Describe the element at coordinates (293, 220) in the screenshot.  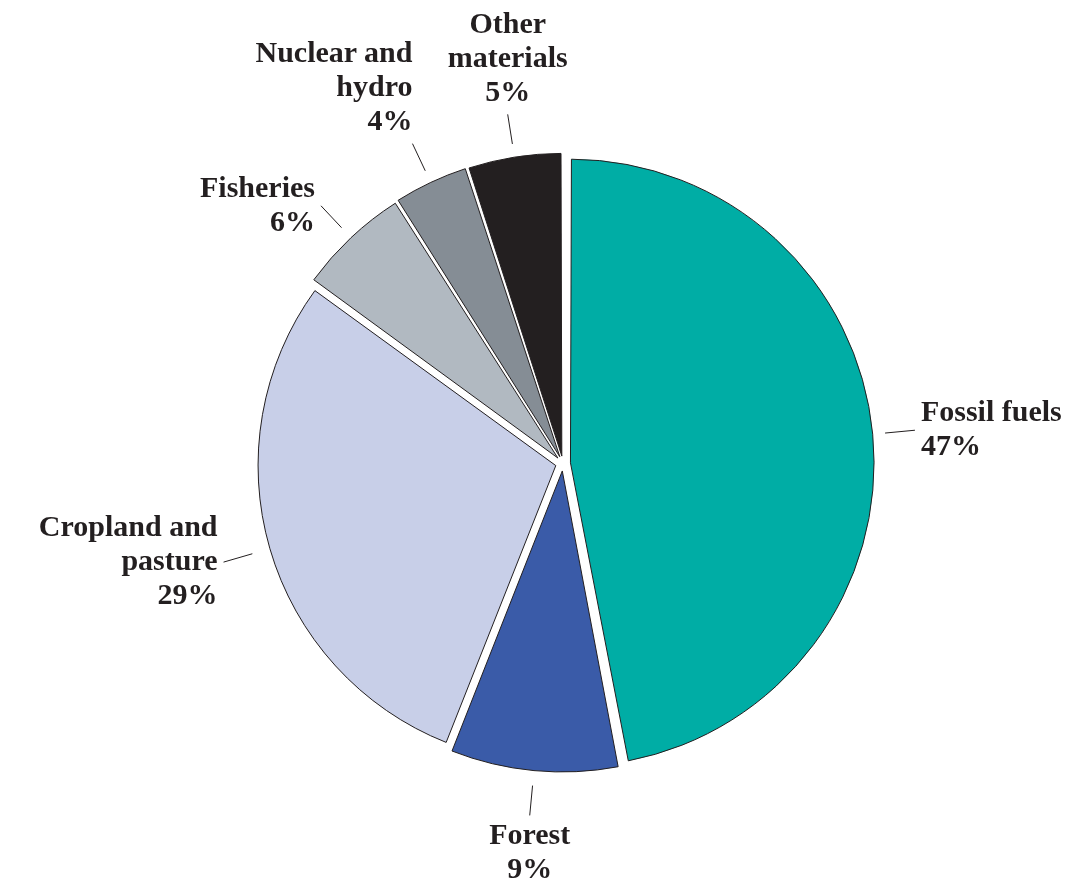
I see `data-label: 6%` at that location.